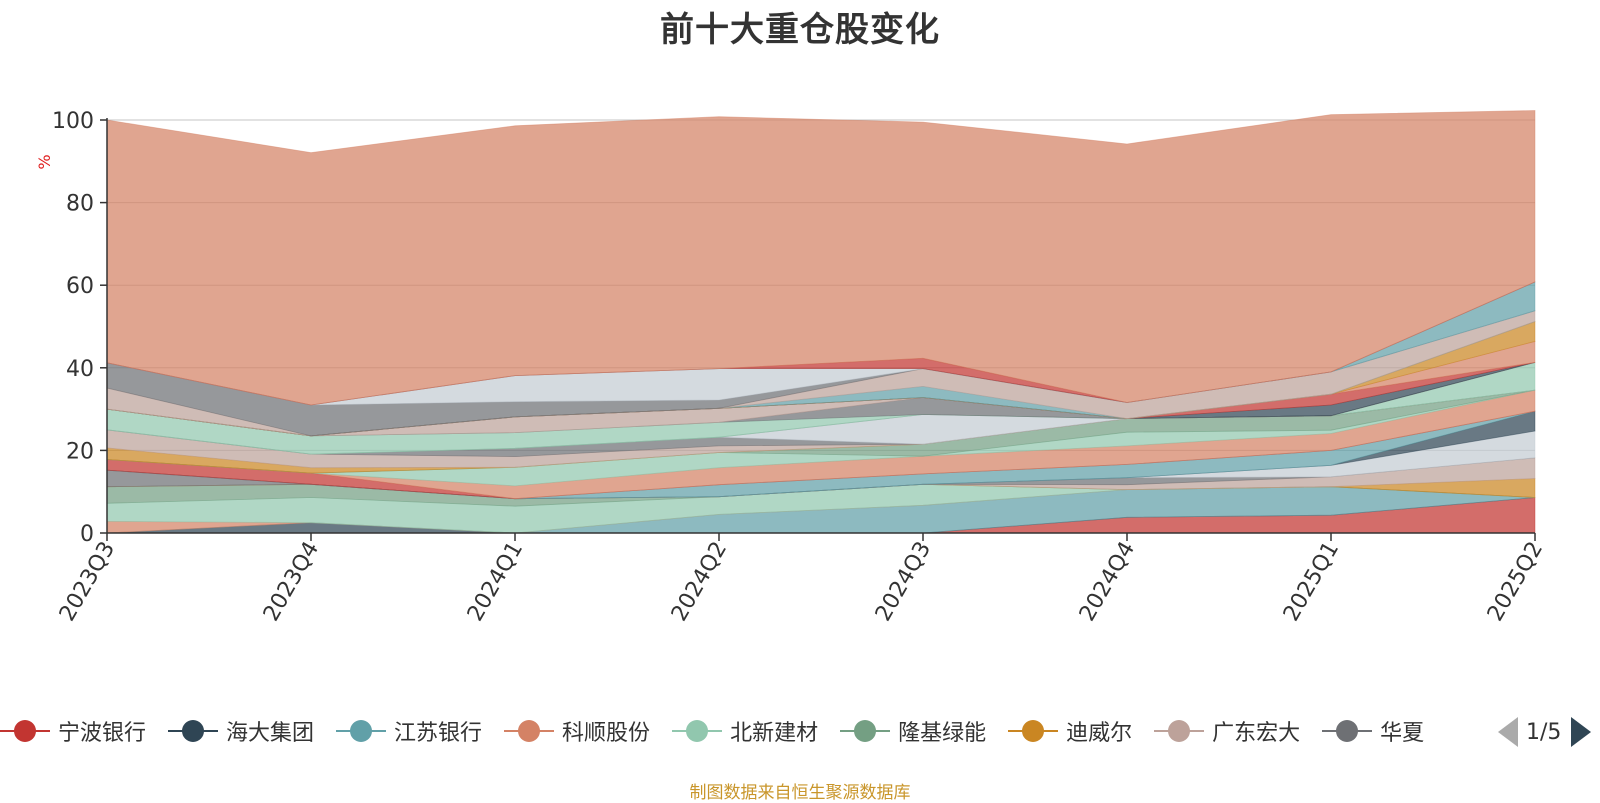 The height and width of the screenshot is (803, 1600). I want to click on legend-label: 海大集团, so click(270, 733).